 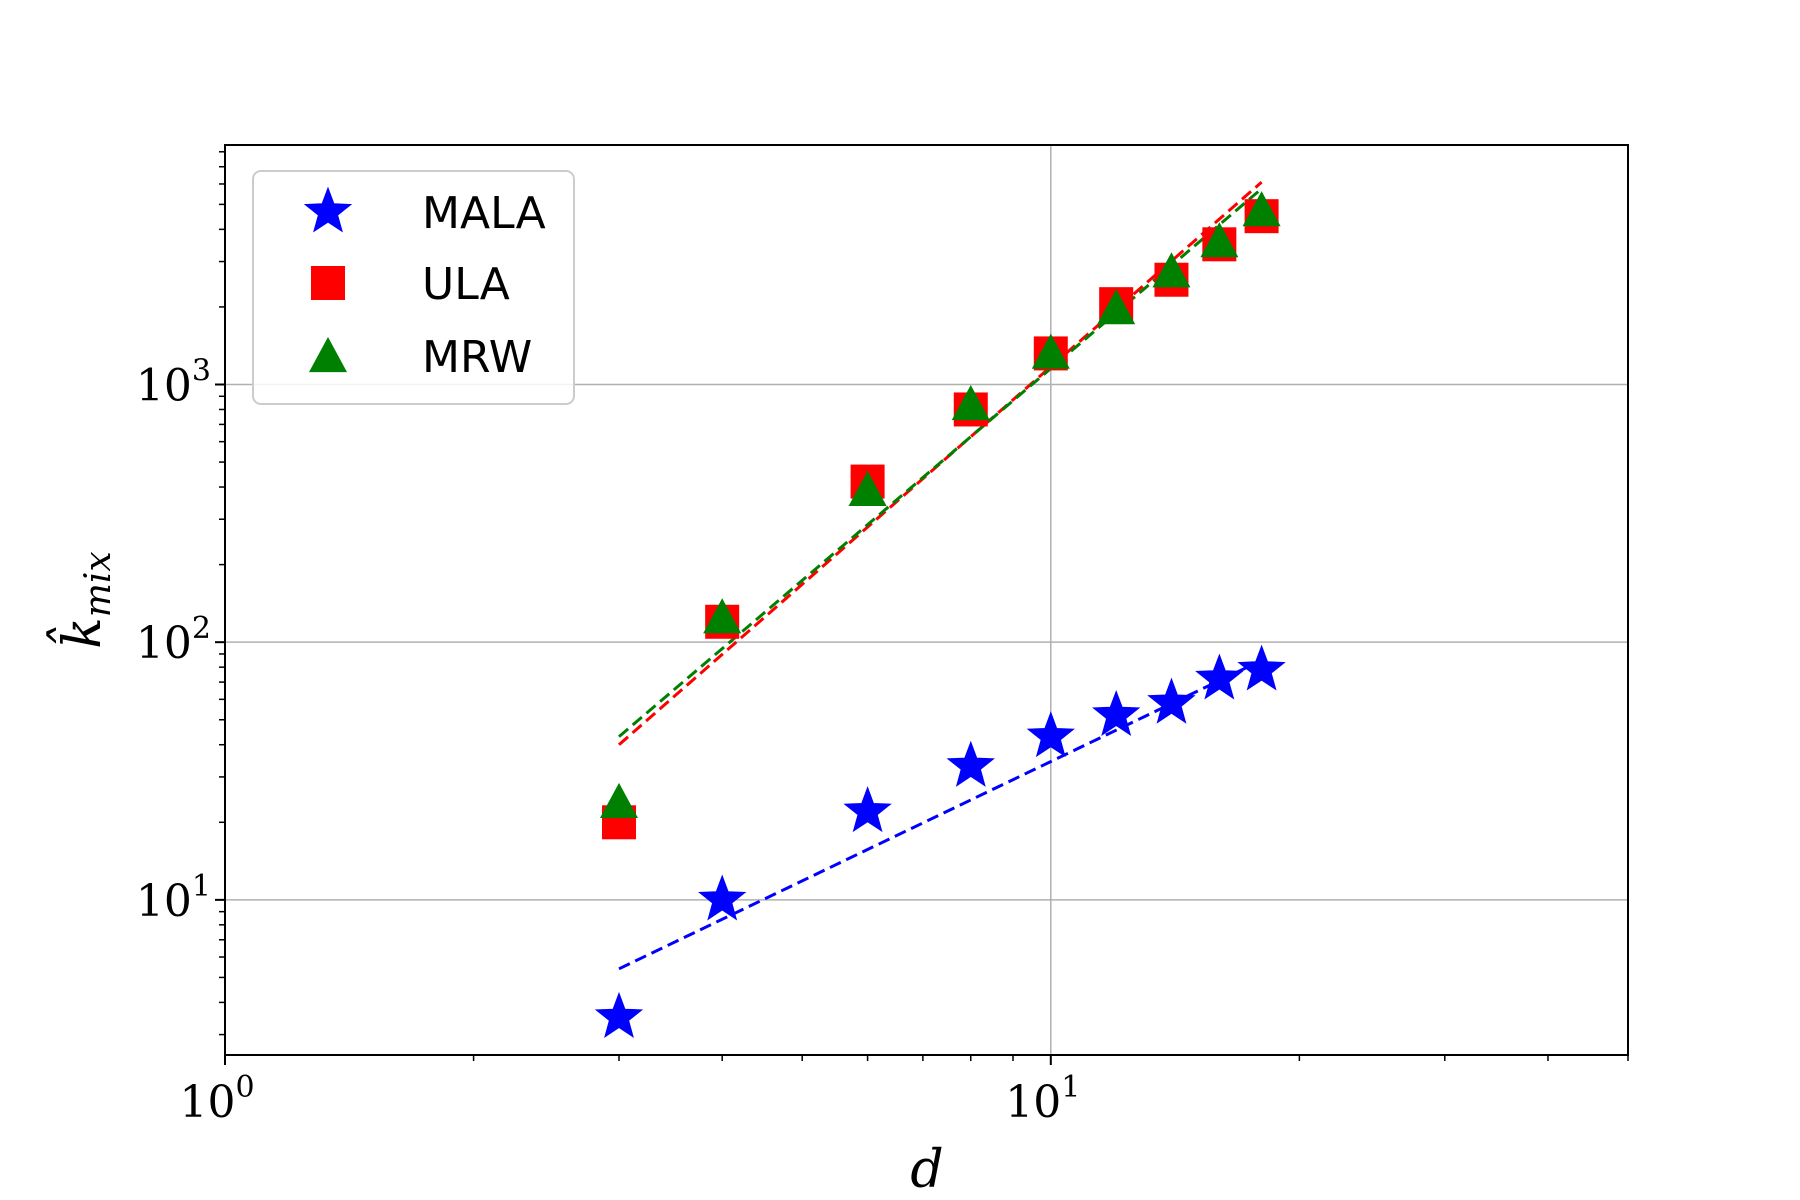 What do you see at coordinates (328, 355) in the screenshot?
I see `legend-marker-mrw` at bounding box center [328, 355].